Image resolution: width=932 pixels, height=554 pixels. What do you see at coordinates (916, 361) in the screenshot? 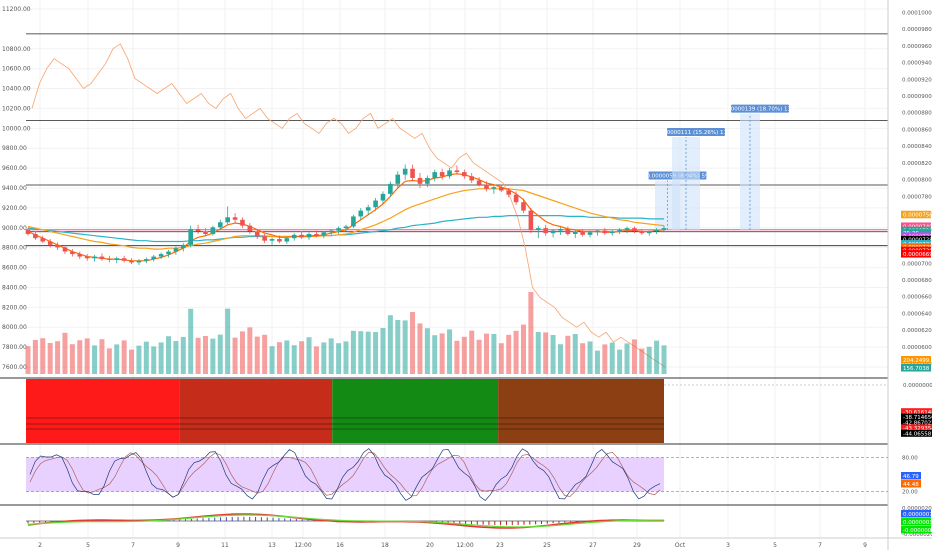
I see `volume-tag-label: 204.2499` at bounding box center [916, 361].